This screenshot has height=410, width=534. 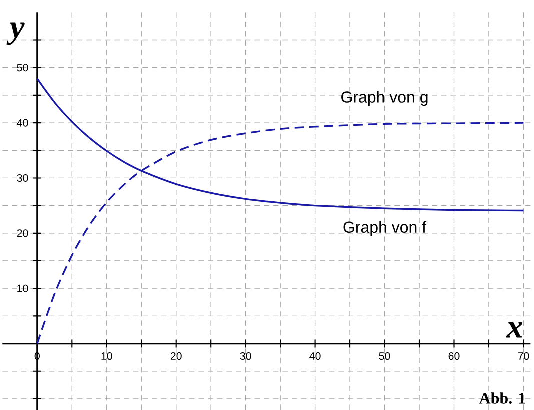 What do you see at coordinates (176, 356) in the screenshot?
I see `x-tick-label: 20` at bounding box center [176, 356].